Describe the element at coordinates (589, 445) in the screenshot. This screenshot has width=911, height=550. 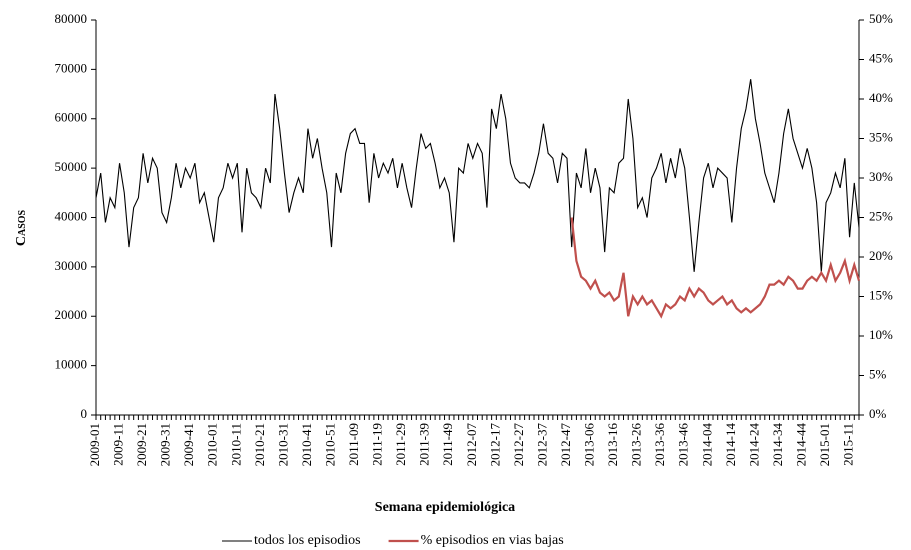
I see `x-tick-label: 2013-06` at that location.